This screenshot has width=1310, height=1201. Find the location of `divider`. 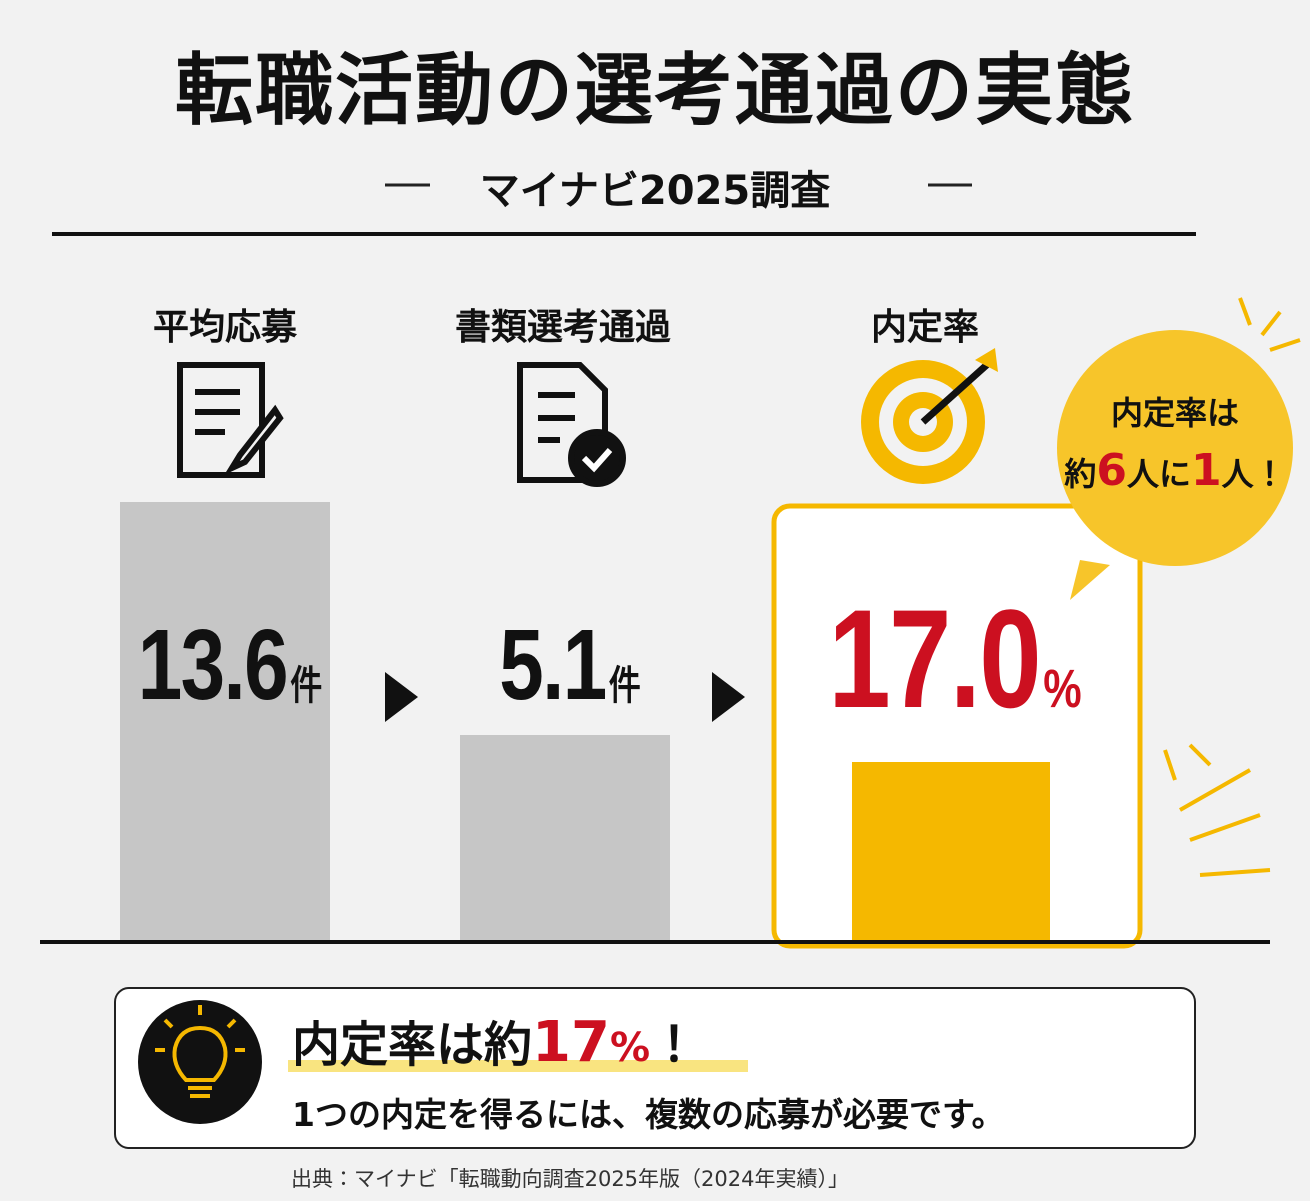

divider is located at coordinates (624, 234).